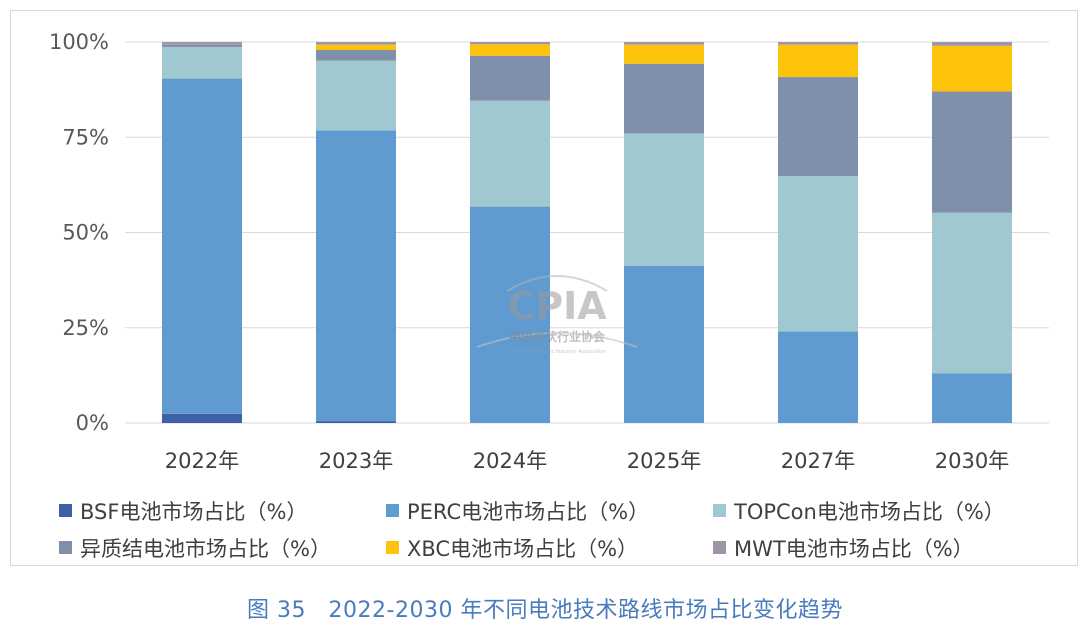  What do you see at coordinates (202, 461) in the screenshot?
I see `x-category-label: 2022年` at bounding box center [202, 461].